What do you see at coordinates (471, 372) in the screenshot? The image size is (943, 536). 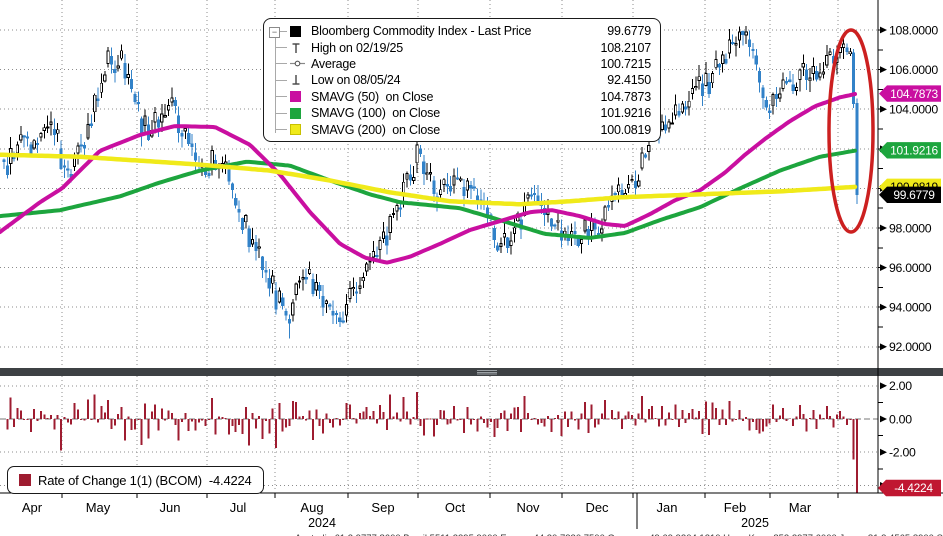 I see `panel-divider` at bounding box center [471, 372].